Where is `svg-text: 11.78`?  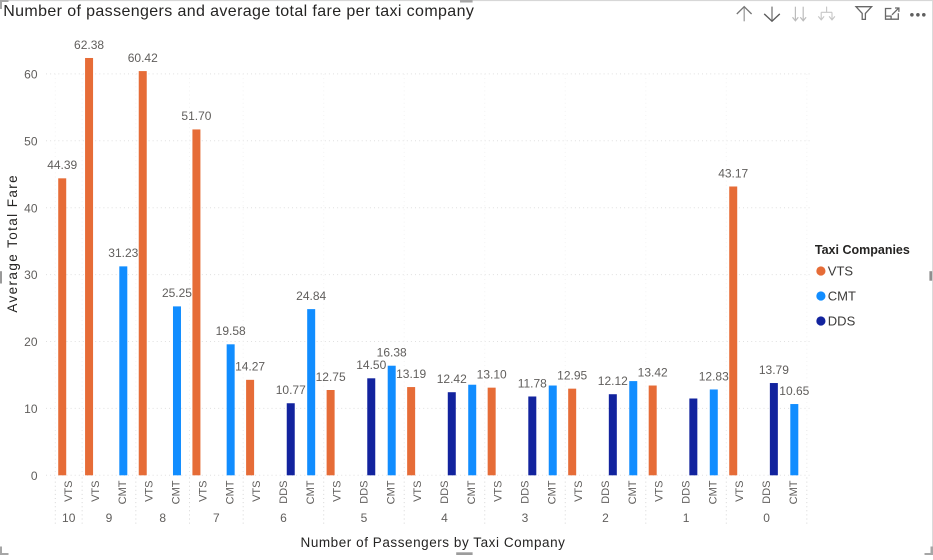 svg-text: 11.78 is located at coordinates (532, 383).